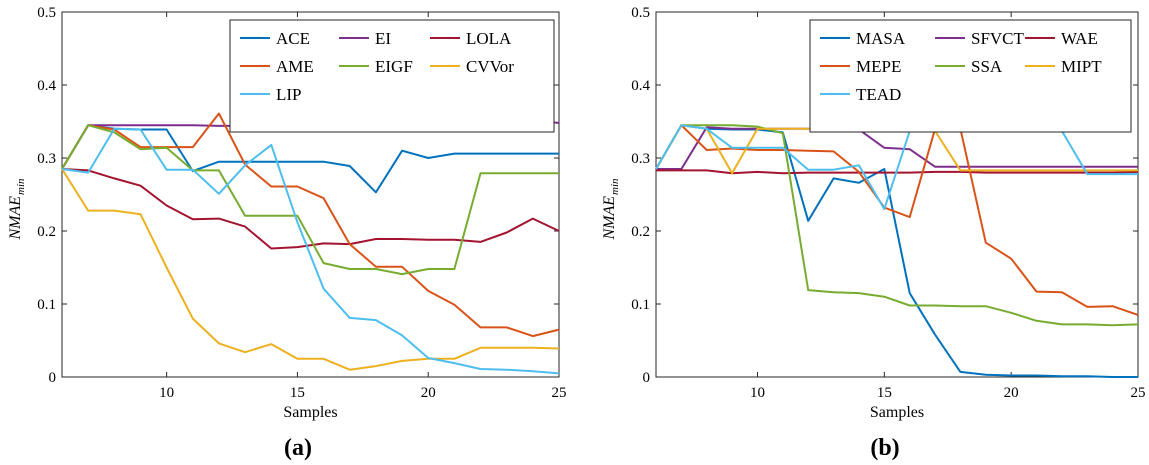 The width and height of the screenshot is (1149, 465). Describe the element at coordinates (969, 66) in the screenshot. I see `legend-item: SSA` at that location.